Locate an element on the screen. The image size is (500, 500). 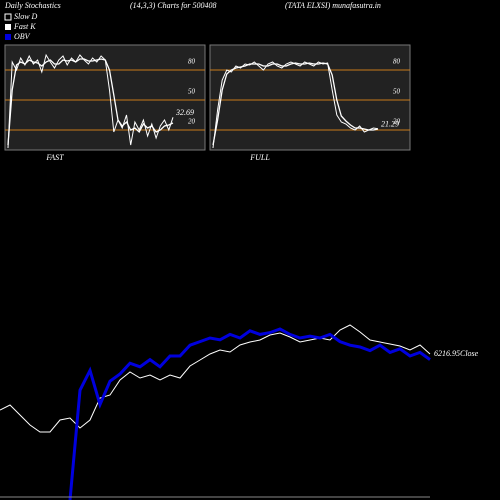
site: (TATA ELXSI) munafasutra.in is located at coordinates (333, 5).